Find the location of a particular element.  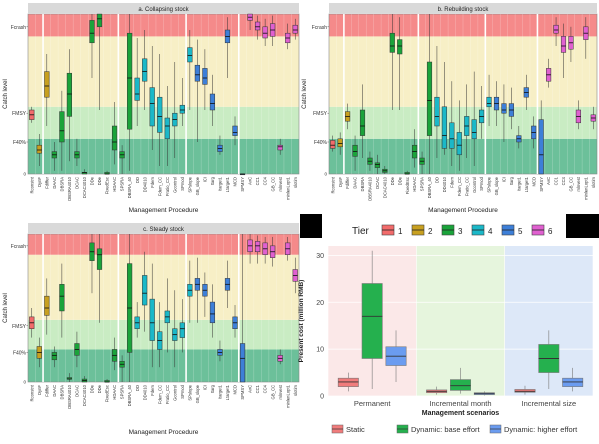

tier-label: 3 is located at coordinates (460, 231).